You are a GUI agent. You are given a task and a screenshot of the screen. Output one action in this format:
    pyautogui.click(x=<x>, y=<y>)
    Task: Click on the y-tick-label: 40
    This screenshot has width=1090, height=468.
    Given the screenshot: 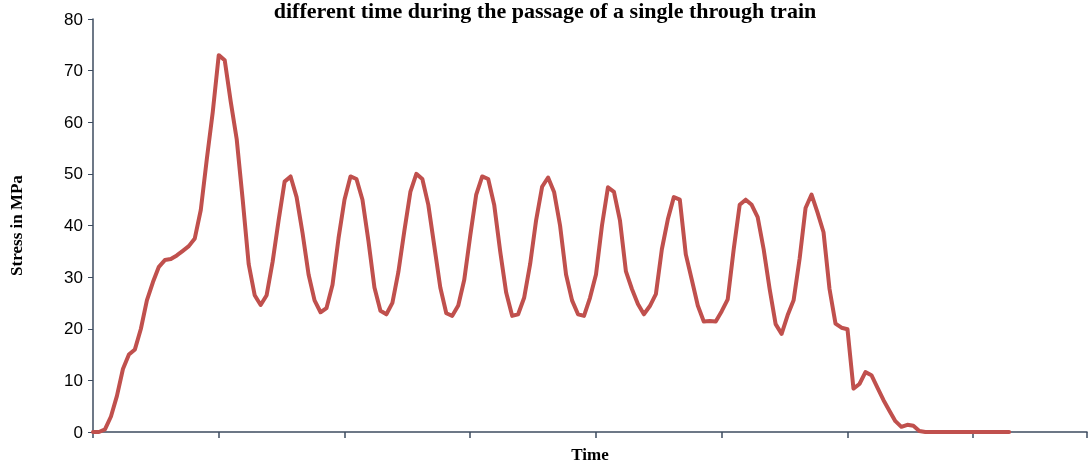 What is the action you would take?
    pyautogui.click(x=73, y=225)
    